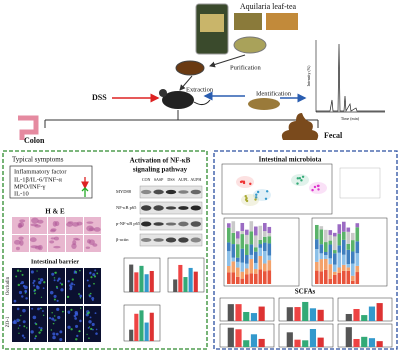 Image resolution: width=400 pixels, height=352 pixels. Describe the element at coordinates (28, 127) in the screenshot. I see `colon-icon` at that location.